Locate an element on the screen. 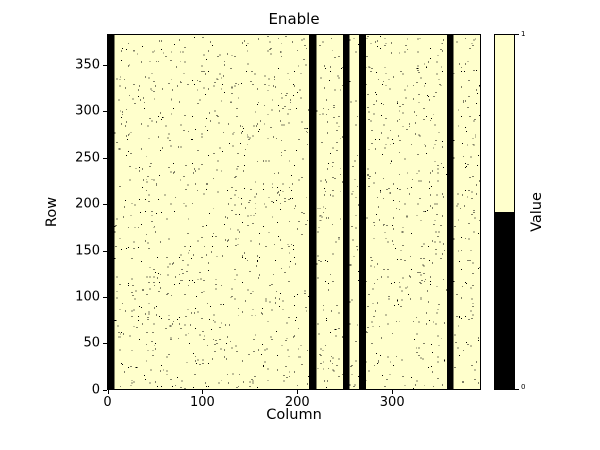 Image resolution: width=600 pixels, height=450 pixels. y-tick-label: 50 is located at coordinates (91, 343).